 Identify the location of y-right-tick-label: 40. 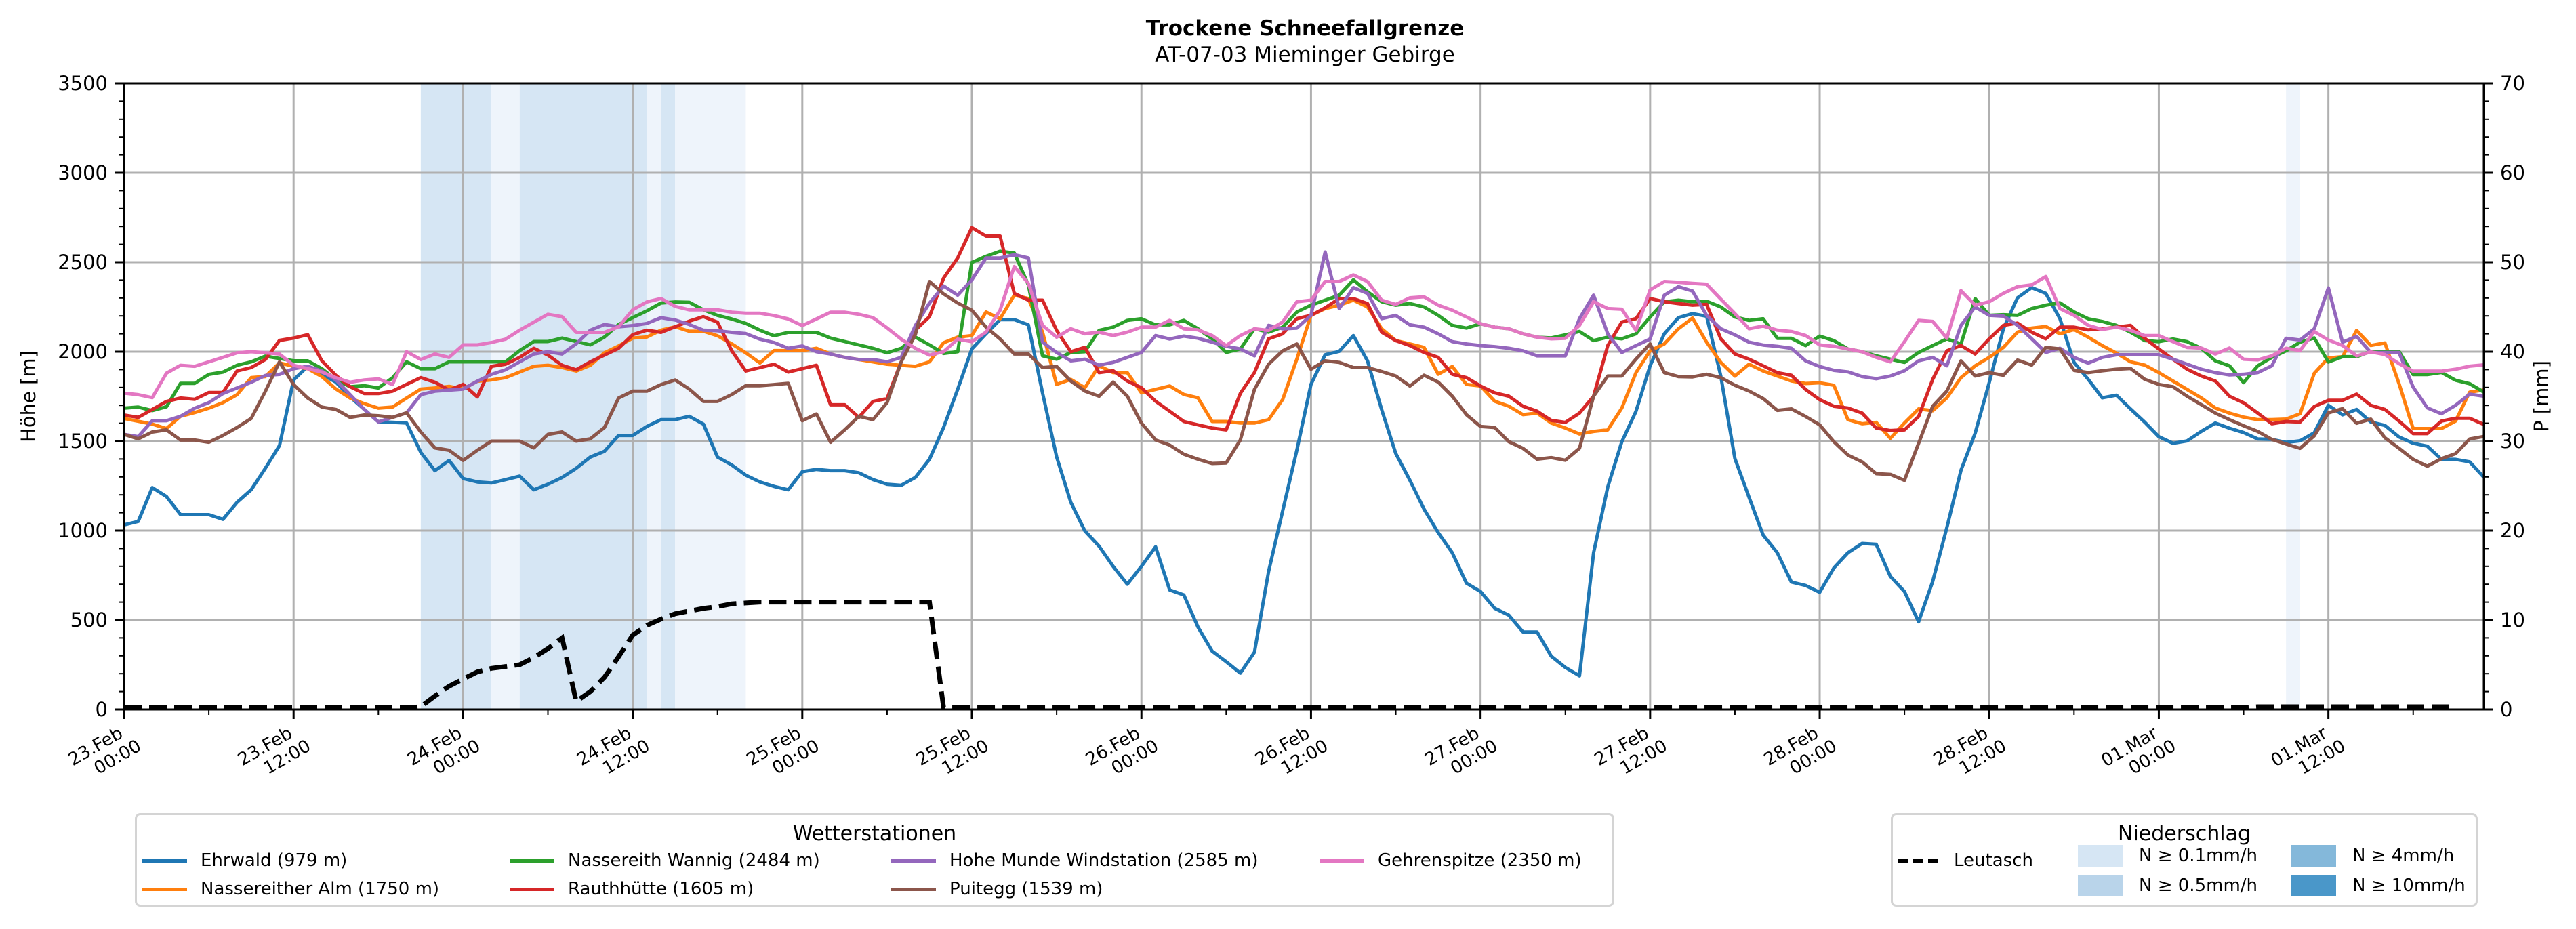
(2513, 351).